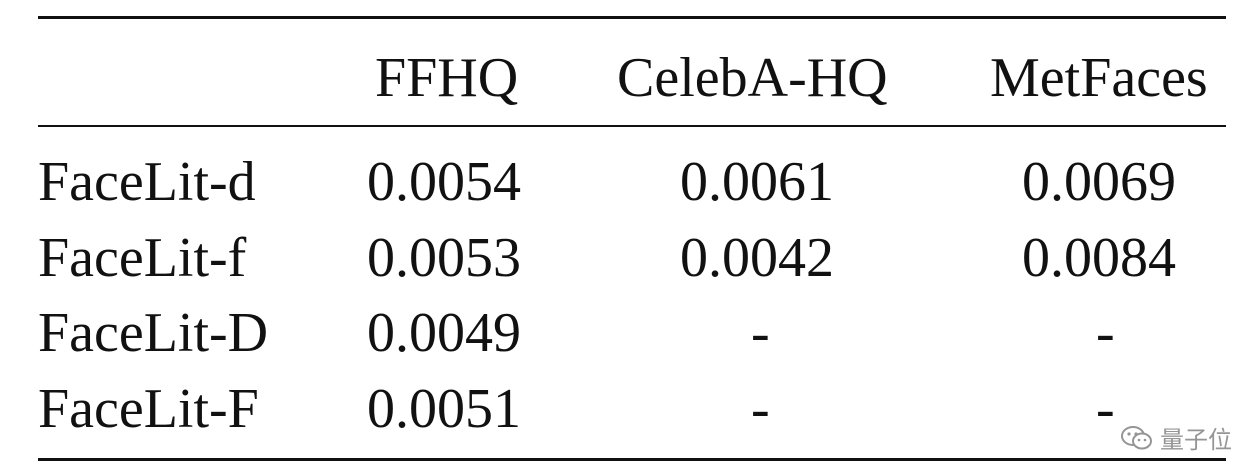  What do you see at coordinates (1099, 182) in the screenshot?
I see `table-cell: 0.0069` at bounding box center [1099, 182].